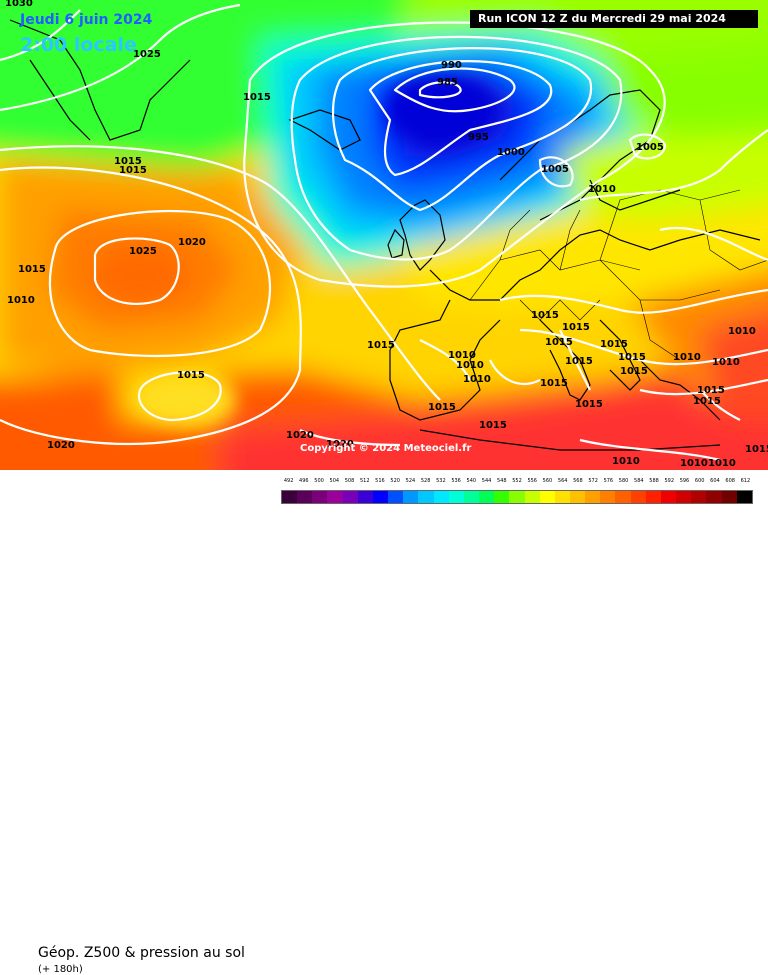 Image resolution: width=768 pixels, height=975 pixels. I want to click on scale-label: 540, so click(471, 481).